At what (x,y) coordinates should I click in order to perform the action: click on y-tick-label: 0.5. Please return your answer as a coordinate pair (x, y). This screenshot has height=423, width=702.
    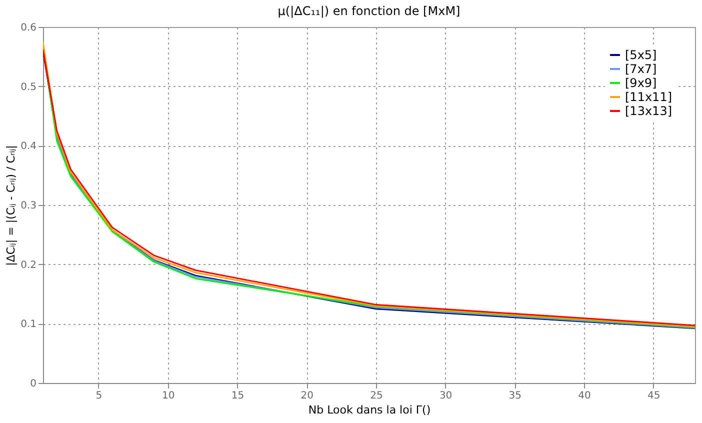
    Looking at the image, I should click on (28, 87).